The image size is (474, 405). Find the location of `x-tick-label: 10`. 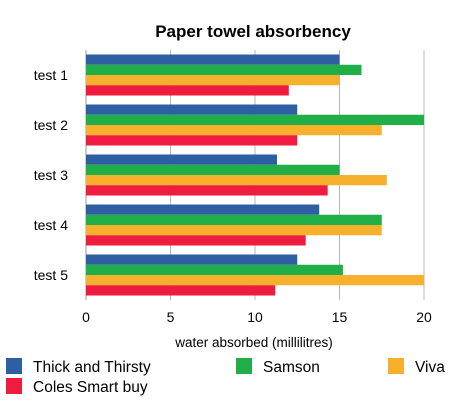

x-tick-label: 10 is located at coordinates (255, 317).